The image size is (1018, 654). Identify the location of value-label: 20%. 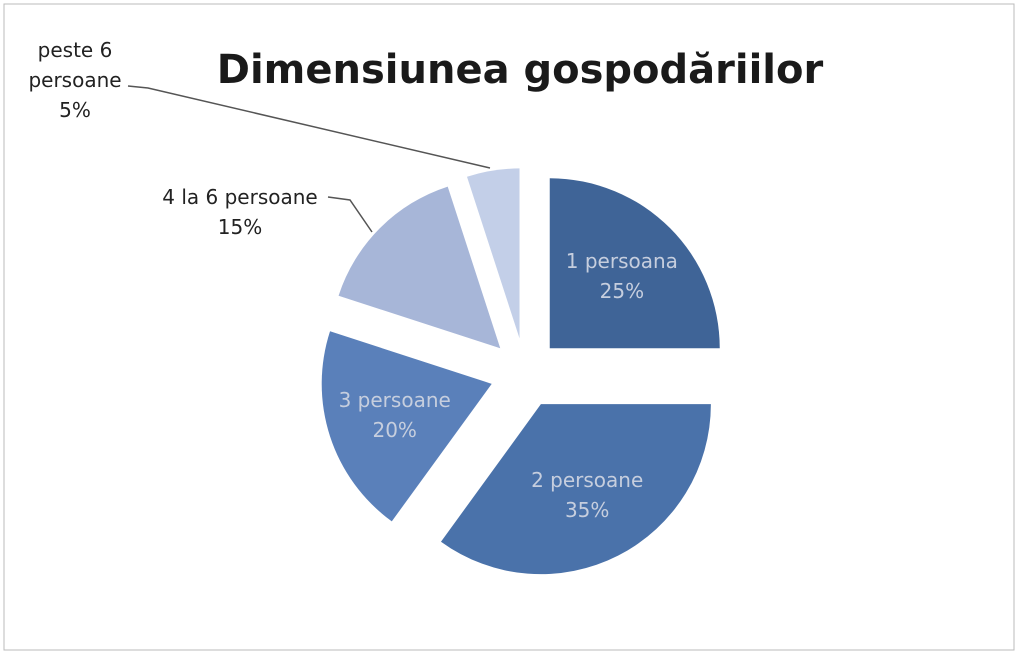
(394, 430).